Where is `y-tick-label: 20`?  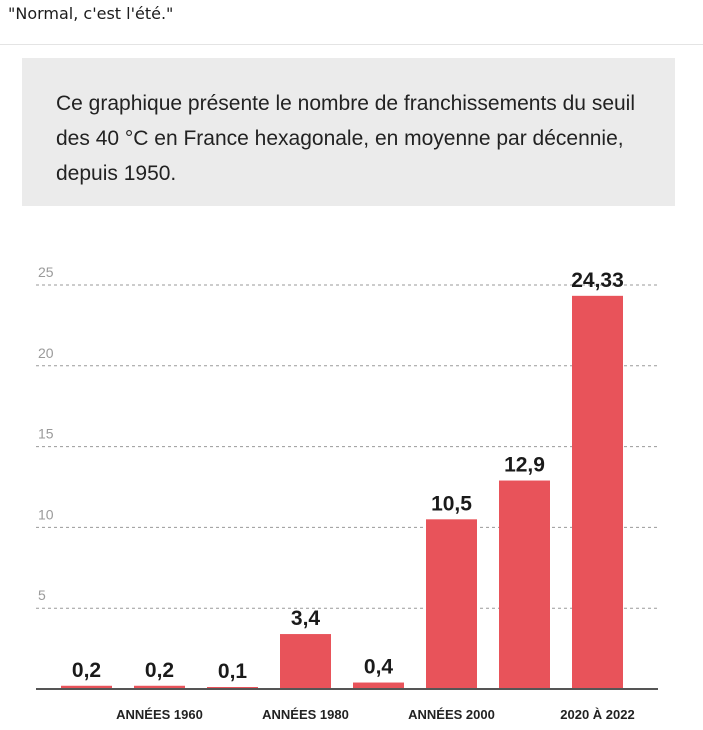 y-tick-label: 20 is located at coordinates (46, 353).